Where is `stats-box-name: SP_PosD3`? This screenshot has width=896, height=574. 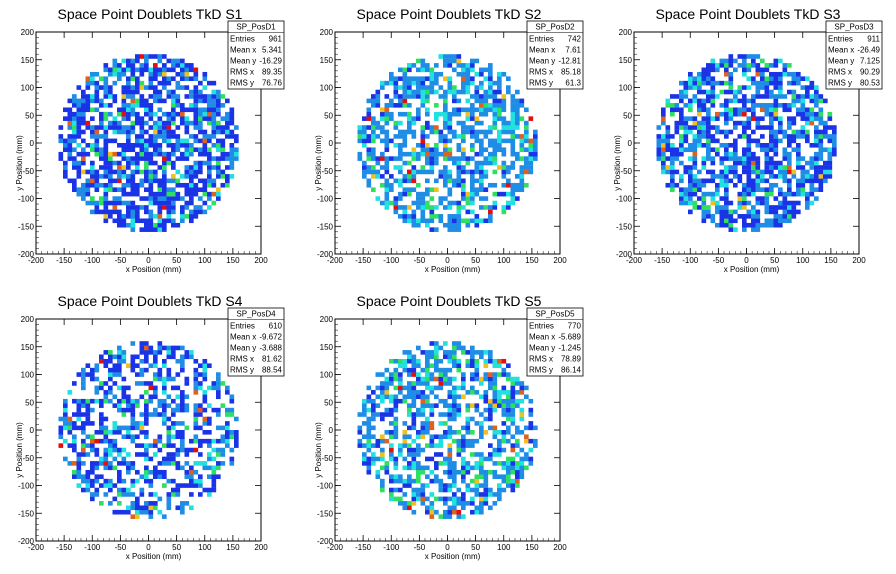 stats-box-name: SP_PosD3 is located at coordinates (854, 27).